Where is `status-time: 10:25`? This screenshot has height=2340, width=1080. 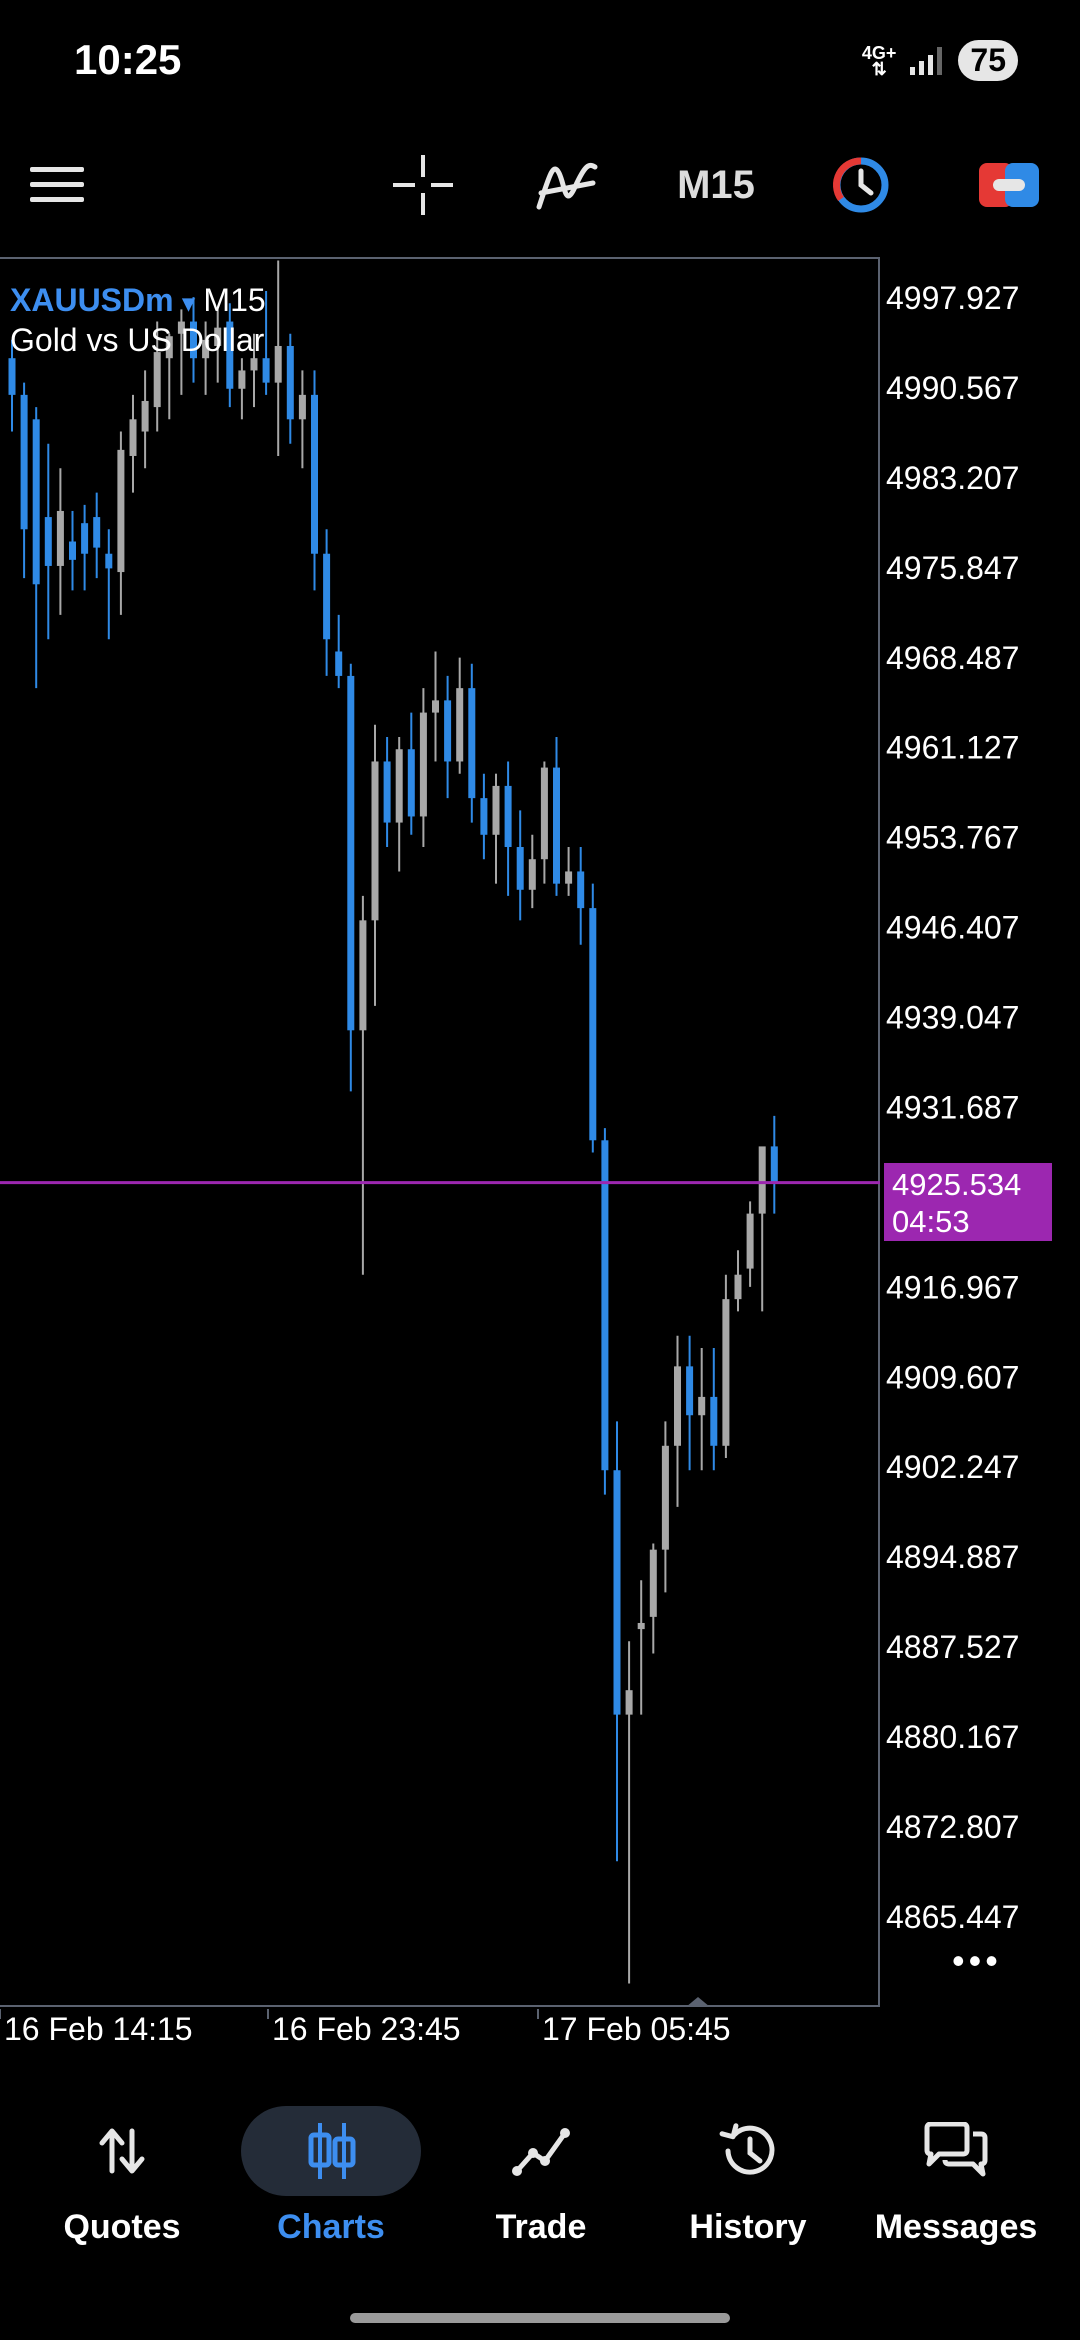
status-time: 10:25 is located at coordinates (128, 59).